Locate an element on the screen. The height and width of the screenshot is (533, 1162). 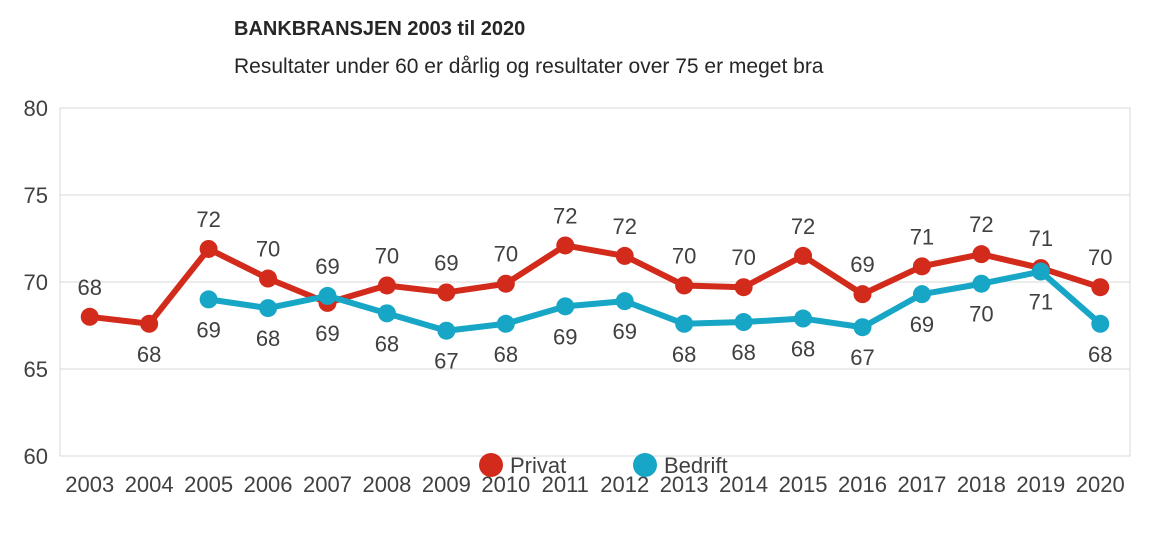
x-tick-label: 2006 is located at coordinates (268, 484).